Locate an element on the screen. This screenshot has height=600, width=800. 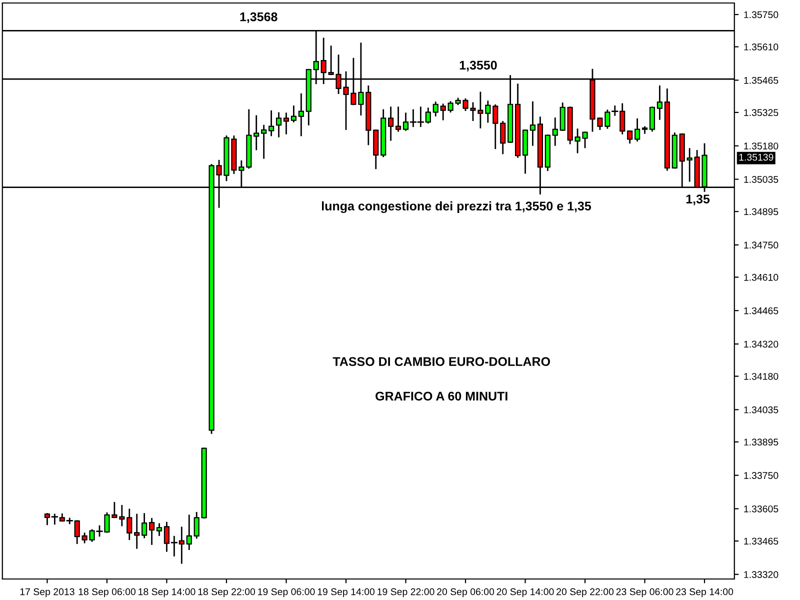
x-tick-label: 20 Sep 22:00 is located at coordinates (585, 593).